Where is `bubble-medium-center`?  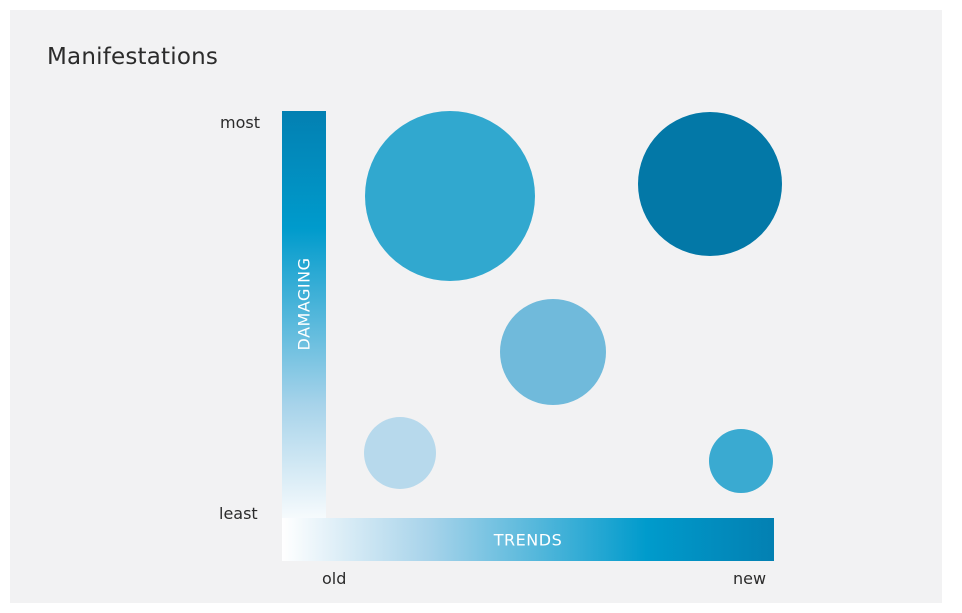 bubble-medium-center is located at coordinates (553, 352).